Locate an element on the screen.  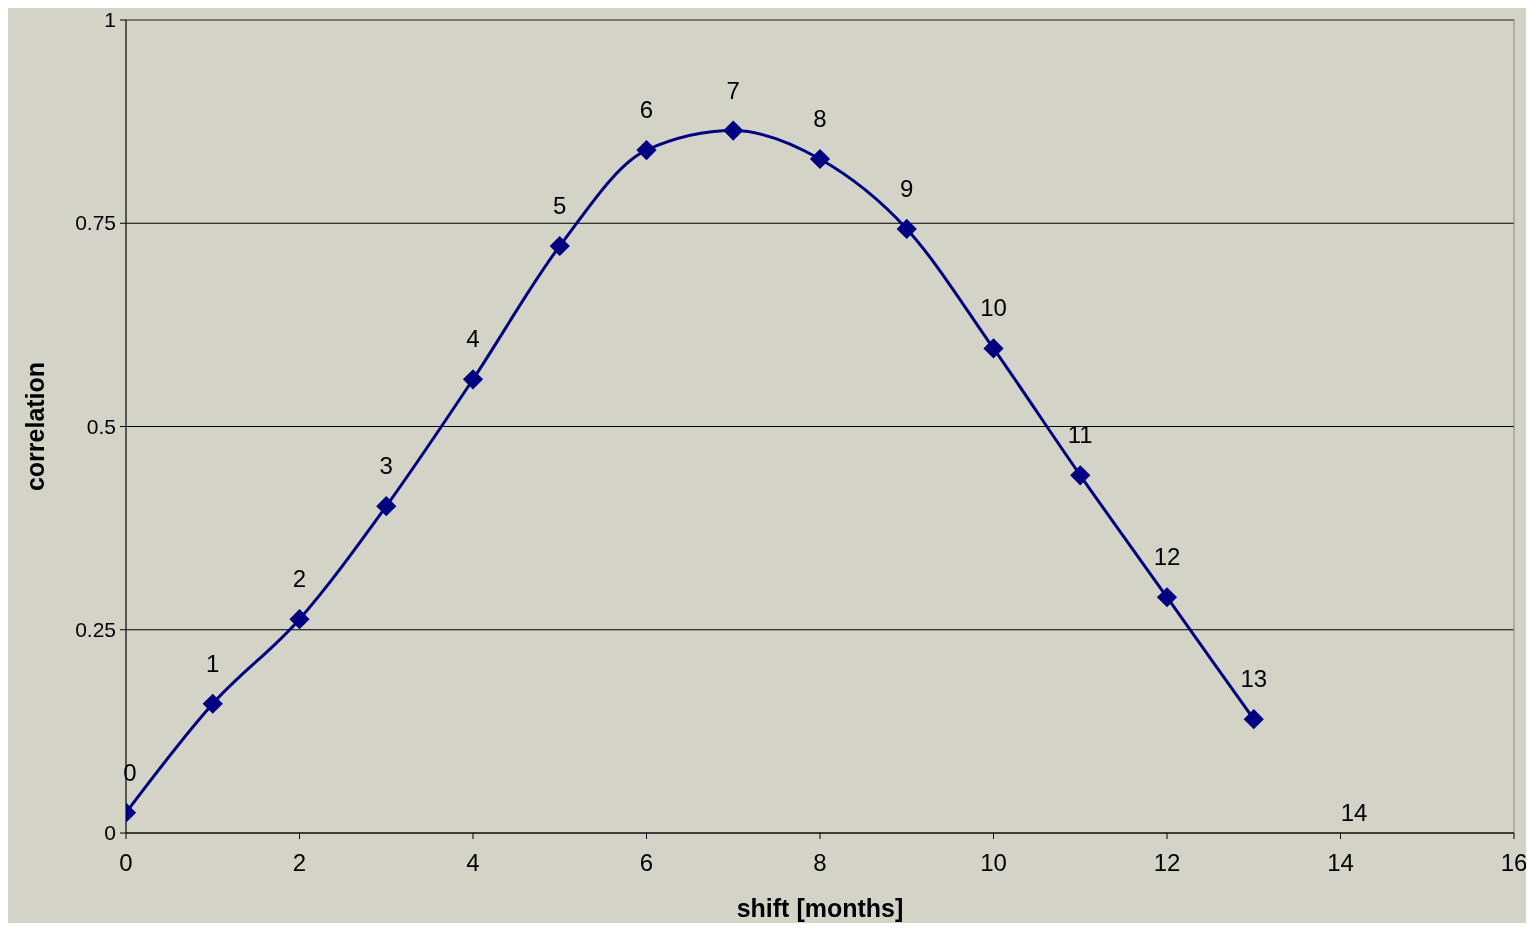
annotation: 14 is located at coordinates (1354, 812).